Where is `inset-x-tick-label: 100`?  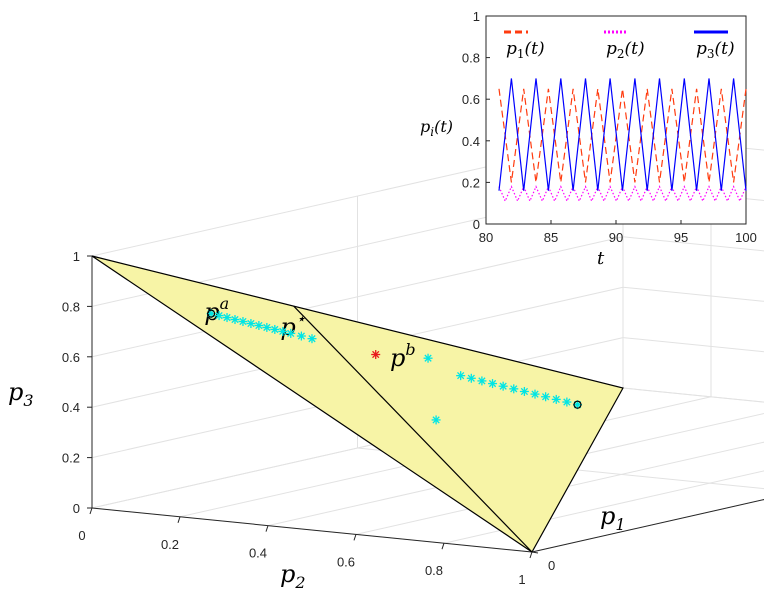
inset-x-tick-label: 100 is located at coordinates (746, 237).